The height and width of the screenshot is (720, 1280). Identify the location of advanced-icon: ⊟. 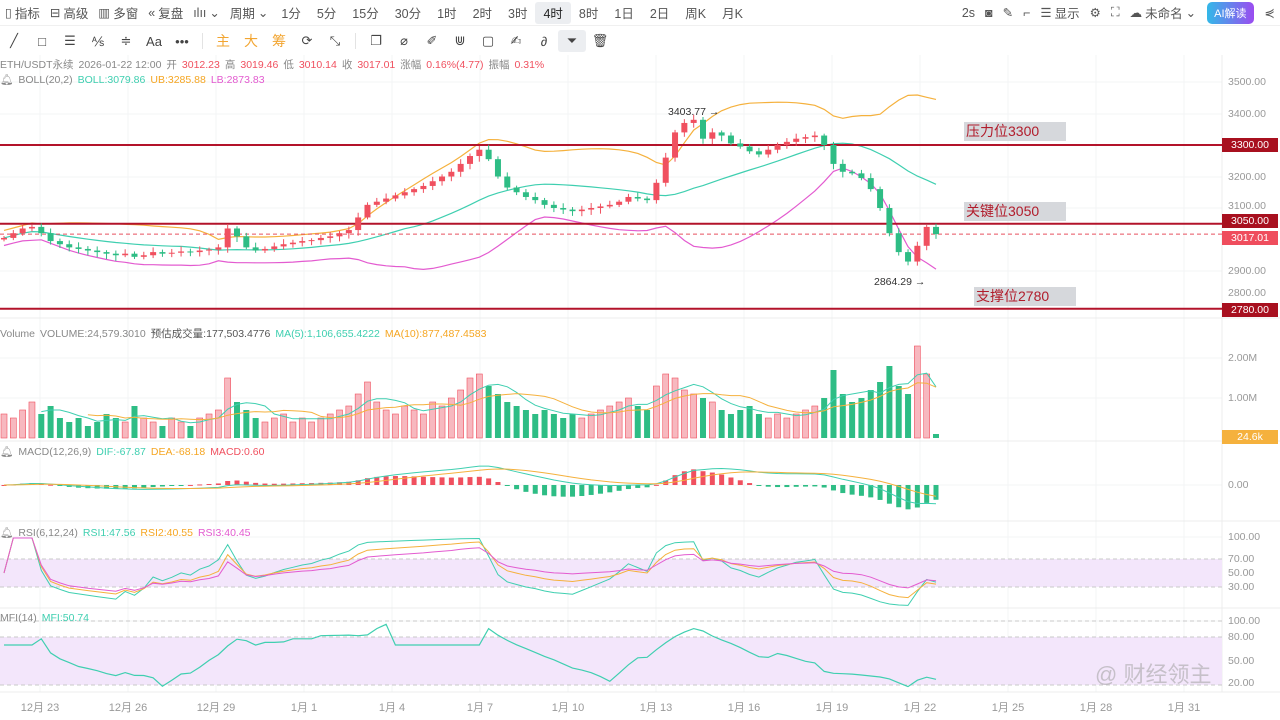
(55, 13).